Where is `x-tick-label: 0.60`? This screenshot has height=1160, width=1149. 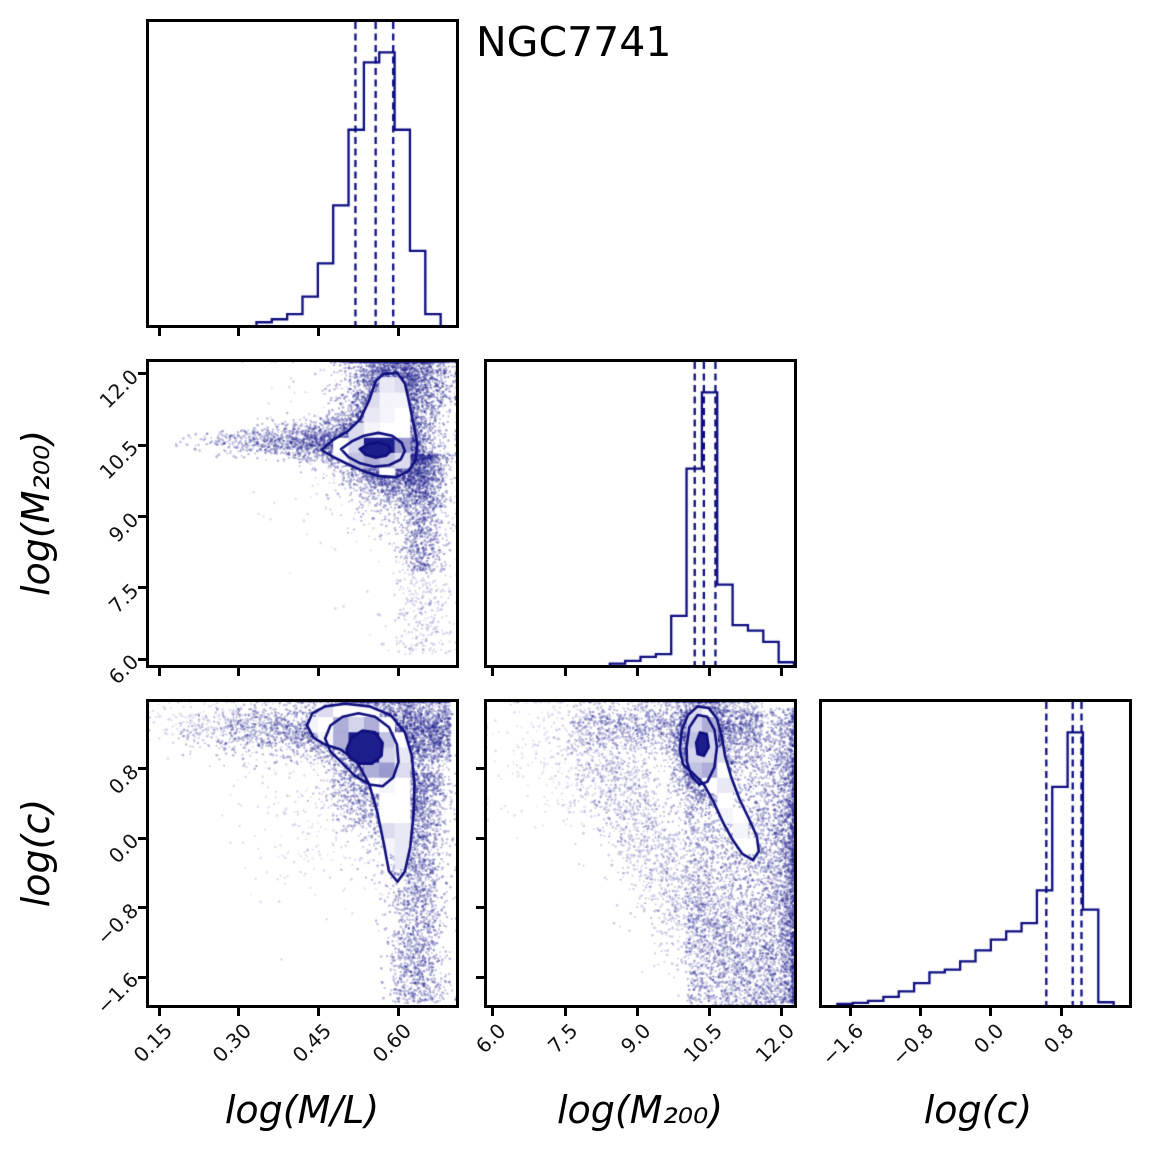
x-tick-label: 0.60 is located at coordinates (392, 1043).